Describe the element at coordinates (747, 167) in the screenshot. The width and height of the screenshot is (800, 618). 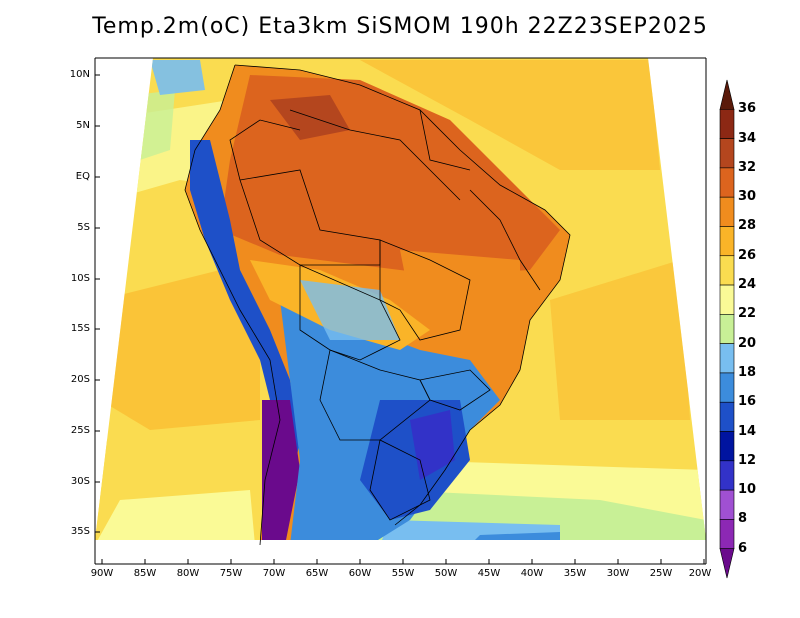
I see `colorbar-label: 32` at that location.